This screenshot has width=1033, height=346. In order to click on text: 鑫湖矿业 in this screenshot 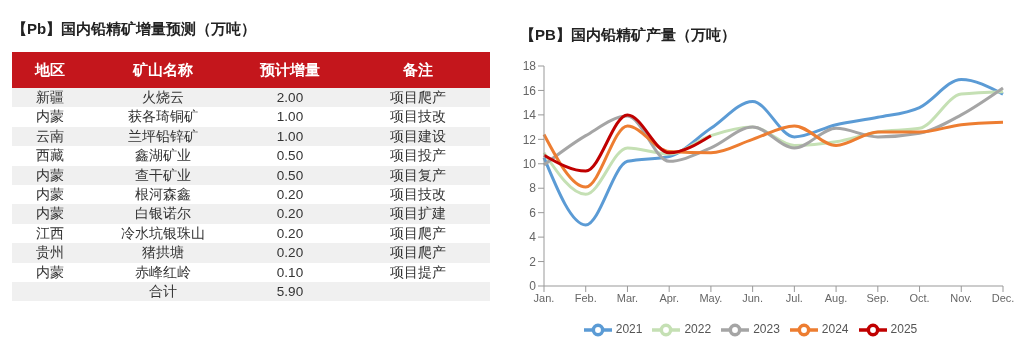, I will do `click(163, 156)`.